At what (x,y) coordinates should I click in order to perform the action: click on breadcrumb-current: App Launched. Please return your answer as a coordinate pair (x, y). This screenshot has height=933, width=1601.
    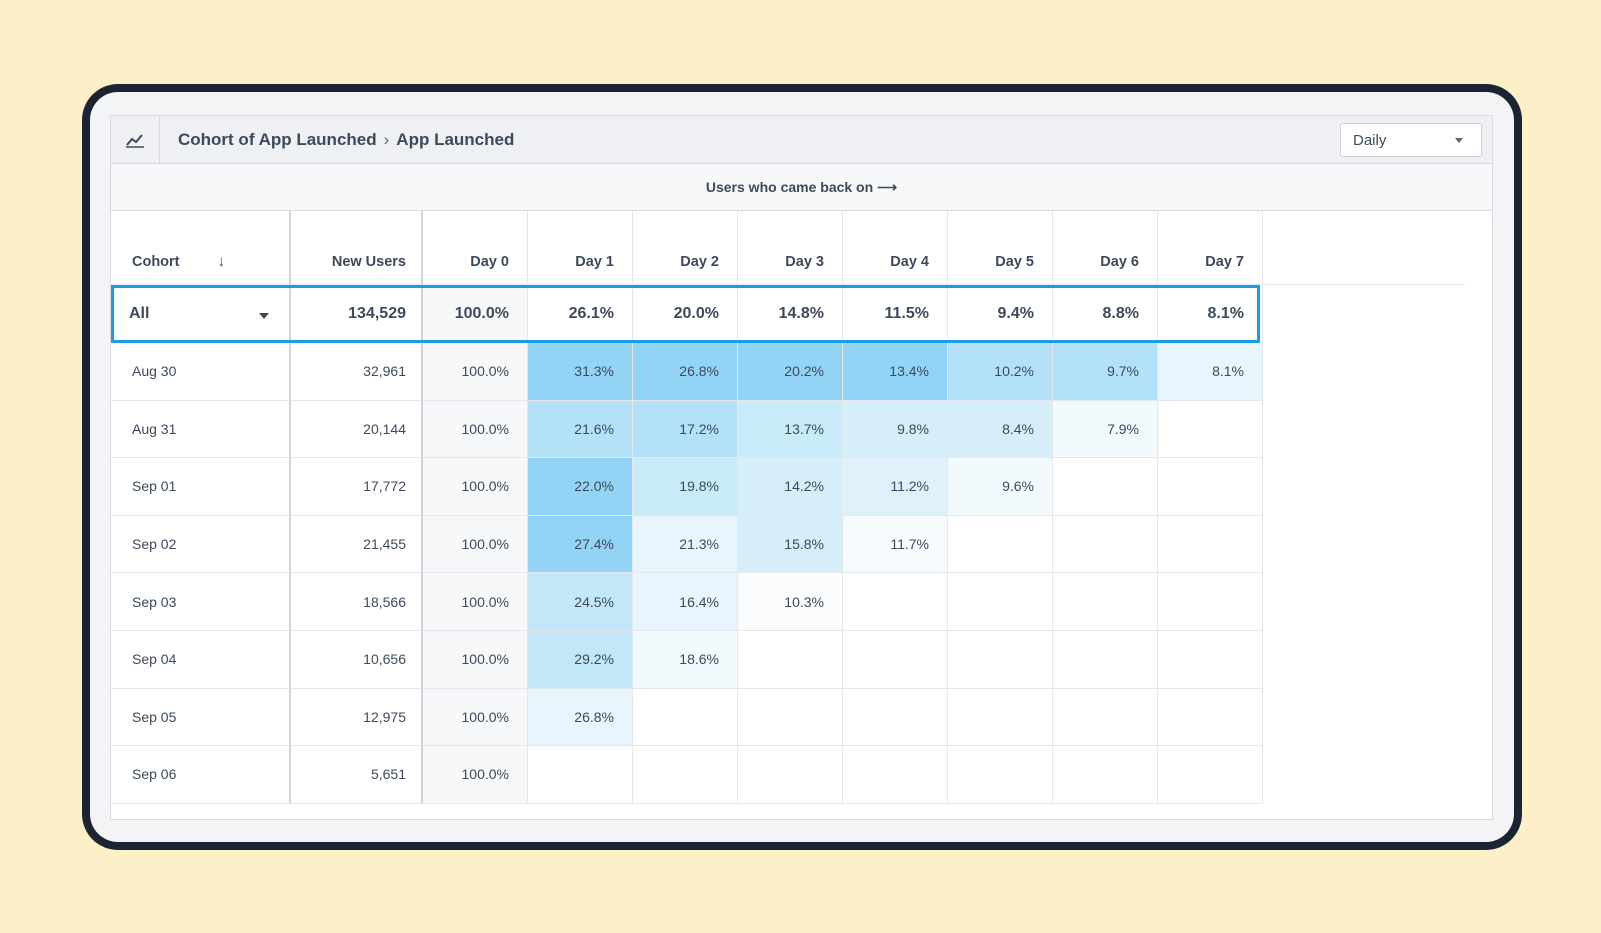
    Looking at the image, I should click on (455, 139).